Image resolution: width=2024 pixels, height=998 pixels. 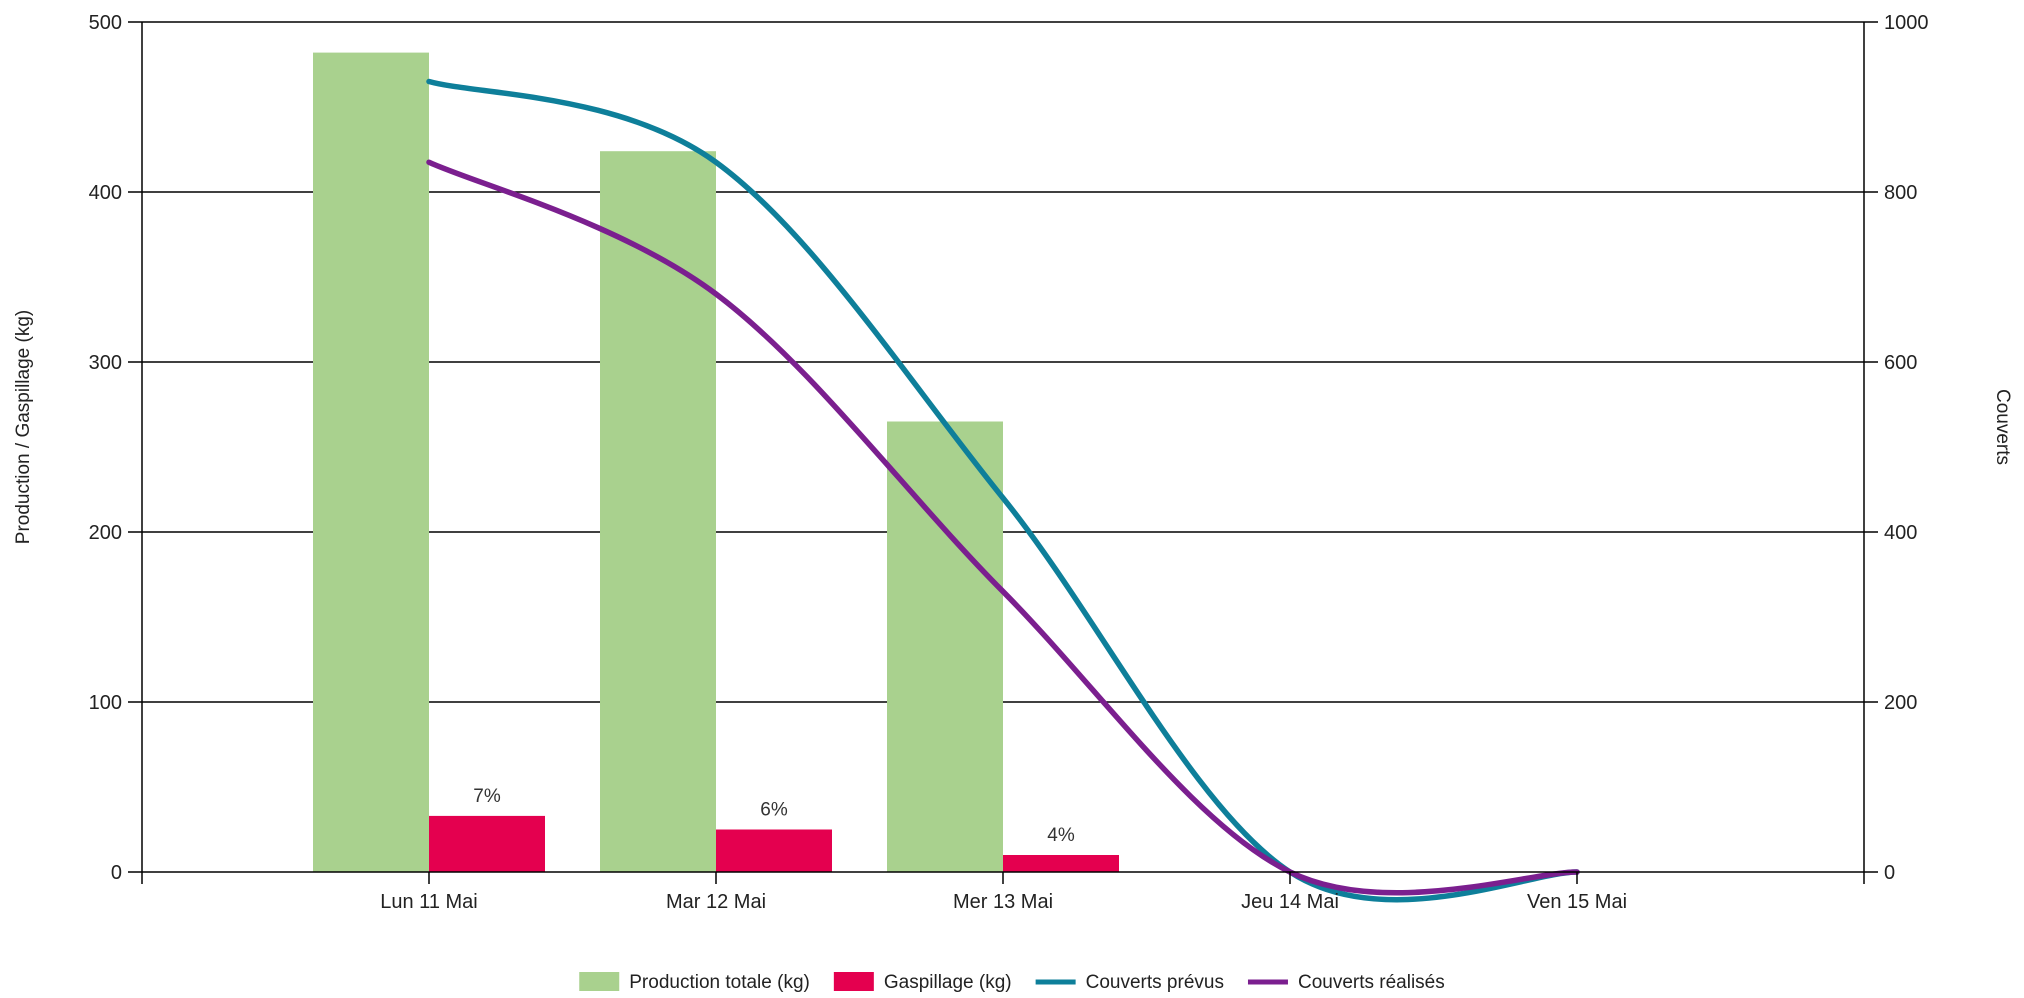 I want to click on x-tick-label: Jeu 14 Mai, so click(x=1290, y=902).